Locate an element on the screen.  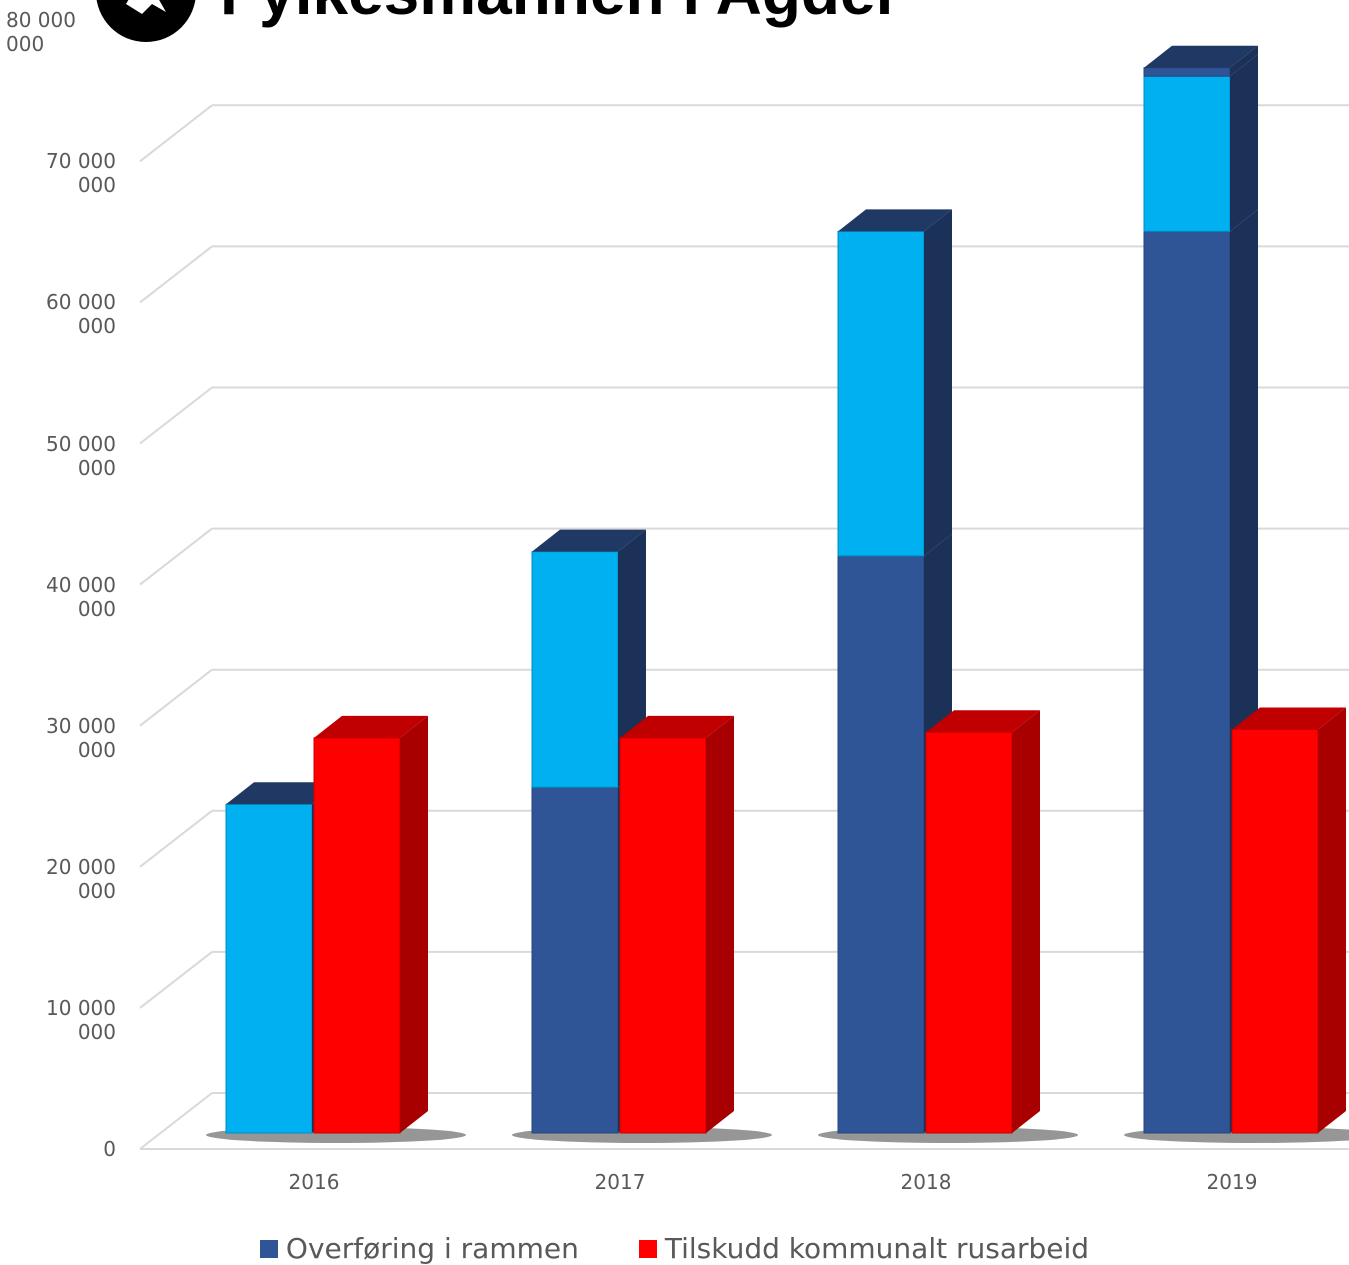
legend-item-overforing: Overføring i rammen is located at coordinates (419, 1248).